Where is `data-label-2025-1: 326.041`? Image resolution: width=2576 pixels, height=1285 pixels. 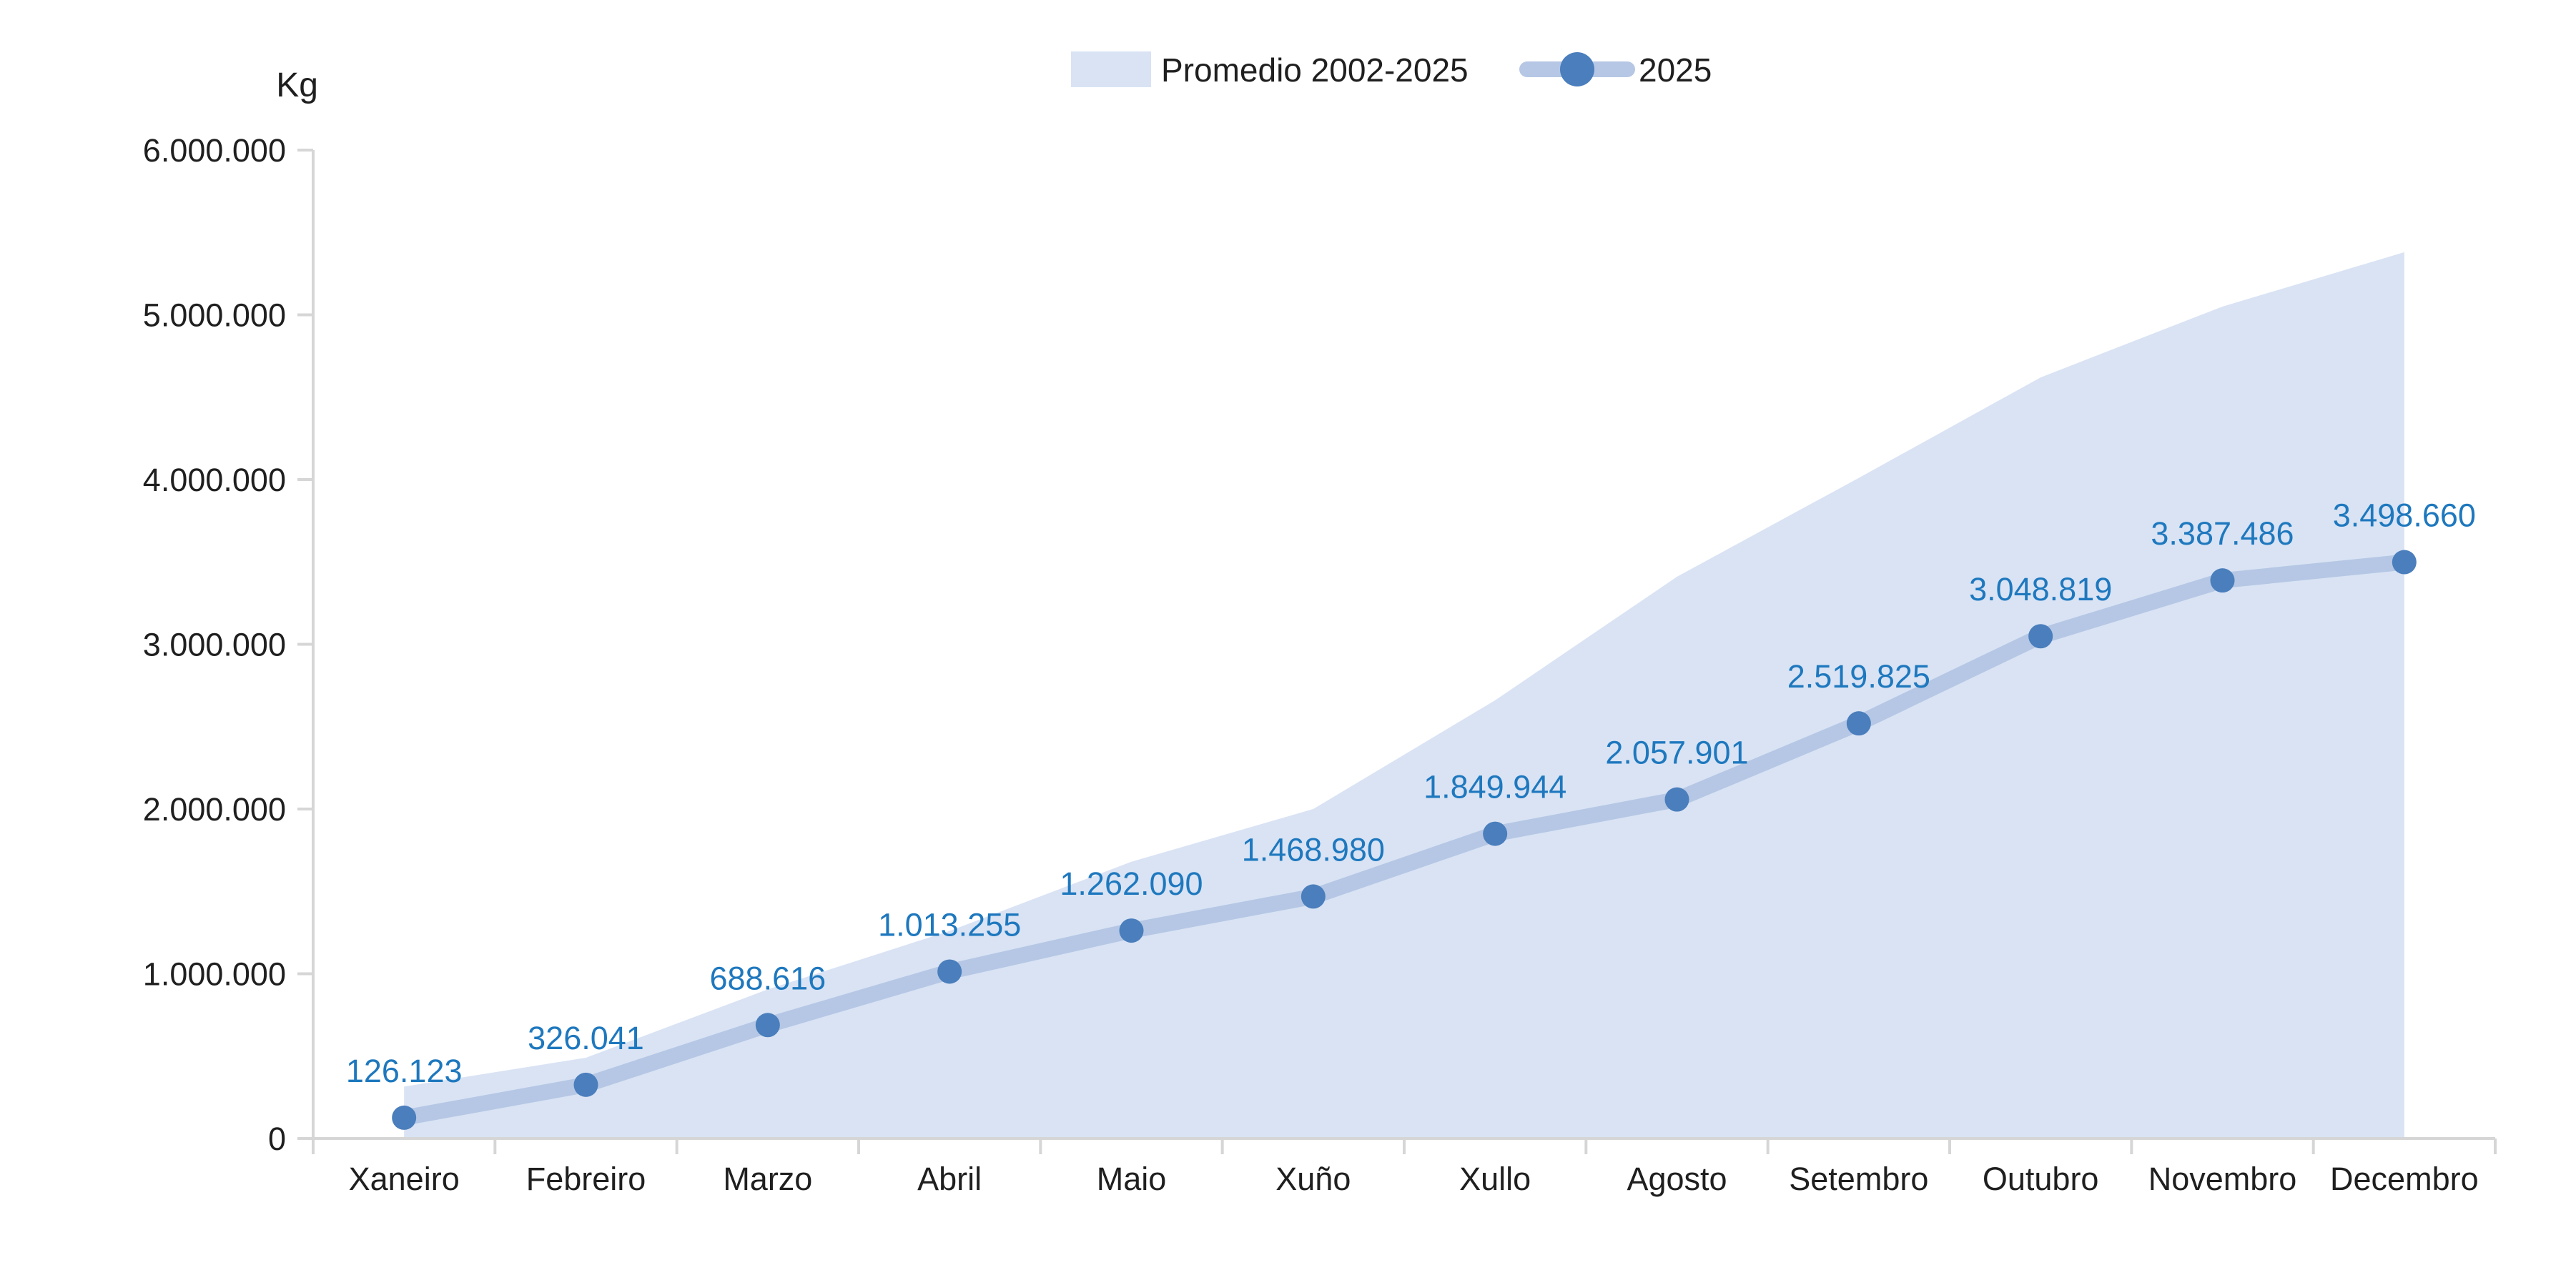 data-label-2025-1: 326.041 is located at coordinates (586, 1038).